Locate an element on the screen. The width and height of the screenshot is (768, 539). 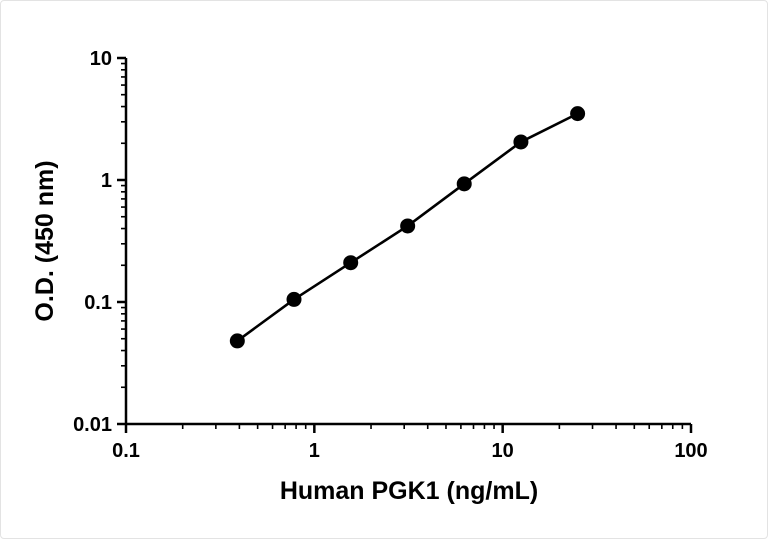
y-tick-label: 1 is located at coordinates (106, 181).